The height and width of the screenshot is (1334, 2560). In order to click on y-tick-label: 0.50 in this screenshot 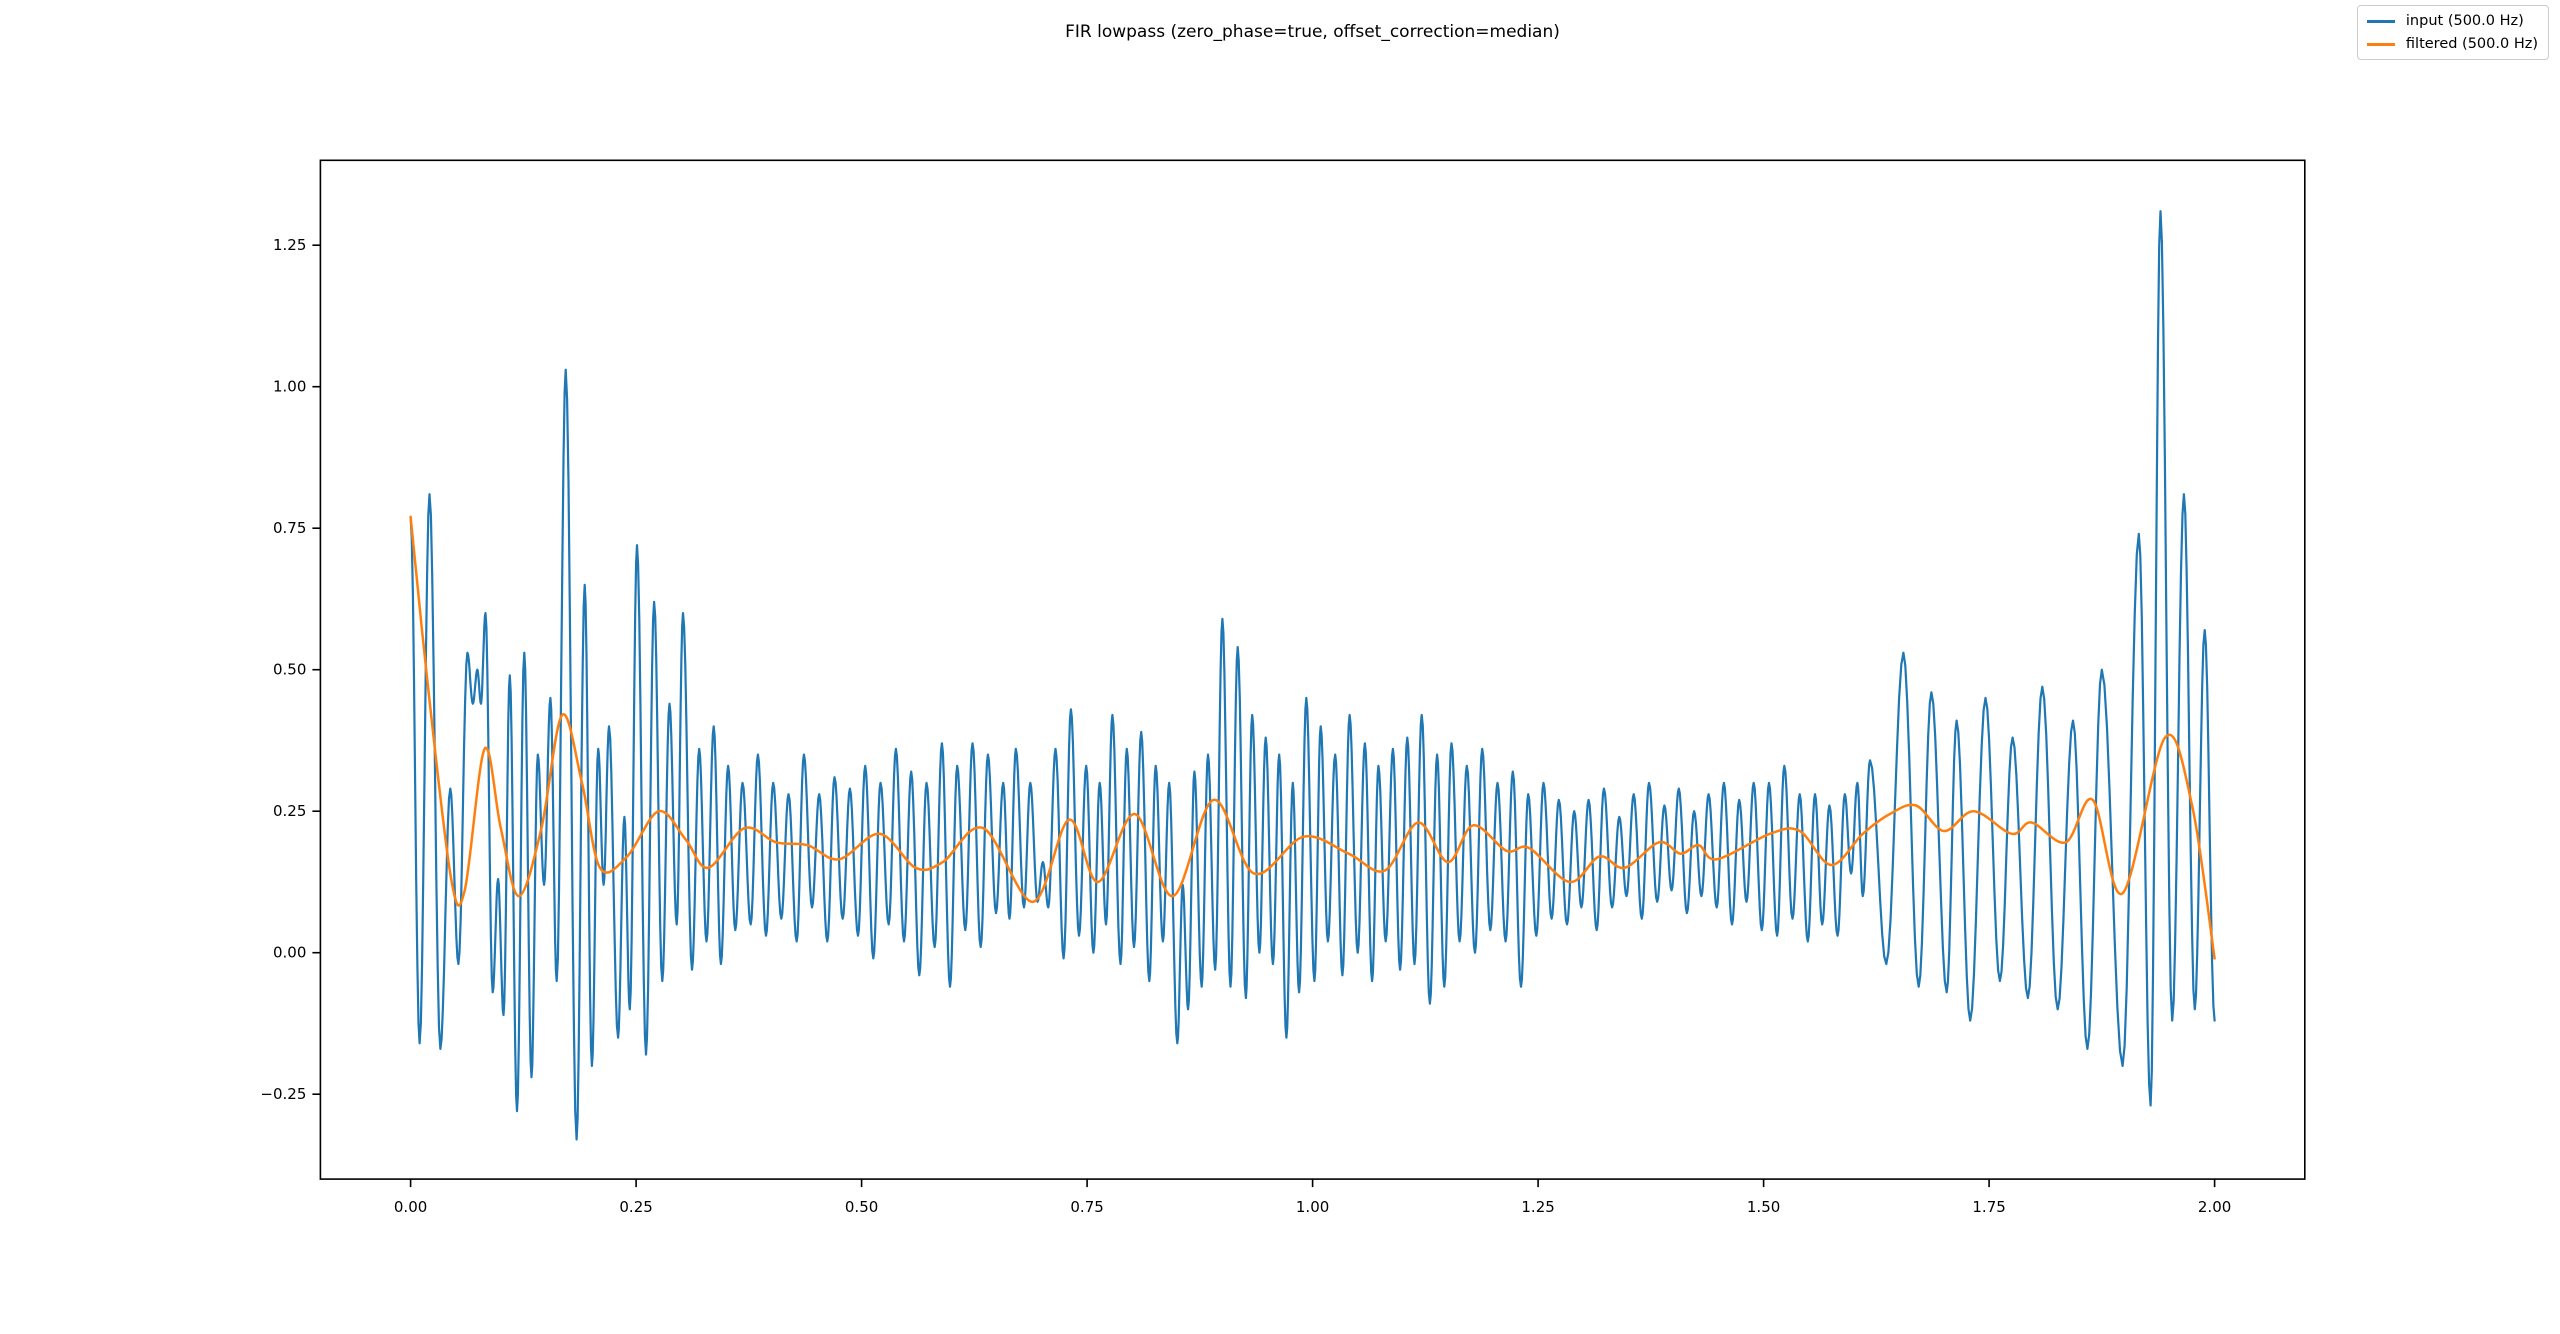, I will do `click(289, 670)`.